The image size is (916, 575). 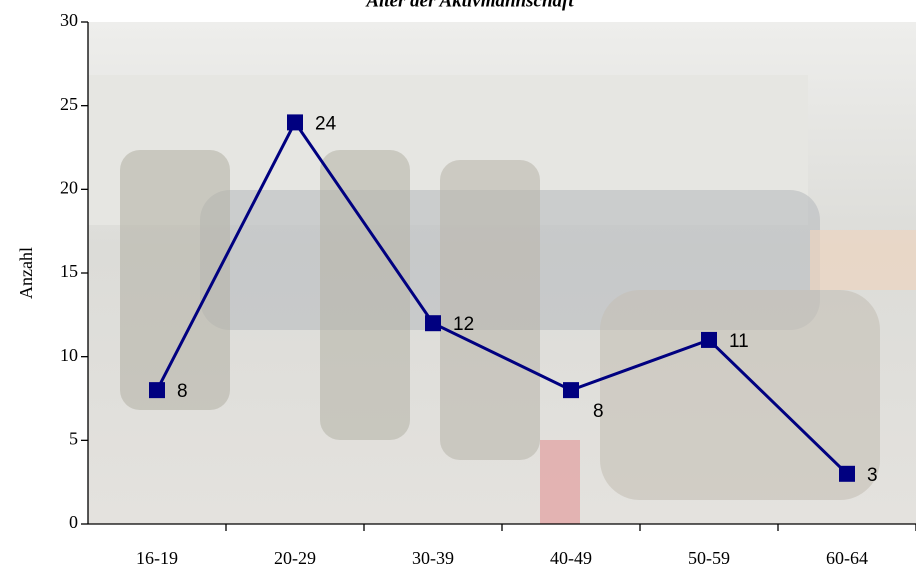 What do you see at coordinates (433, 558) in the screenshot?
I see `x-tick-label: 30-39` at bounding box center [433, 558].